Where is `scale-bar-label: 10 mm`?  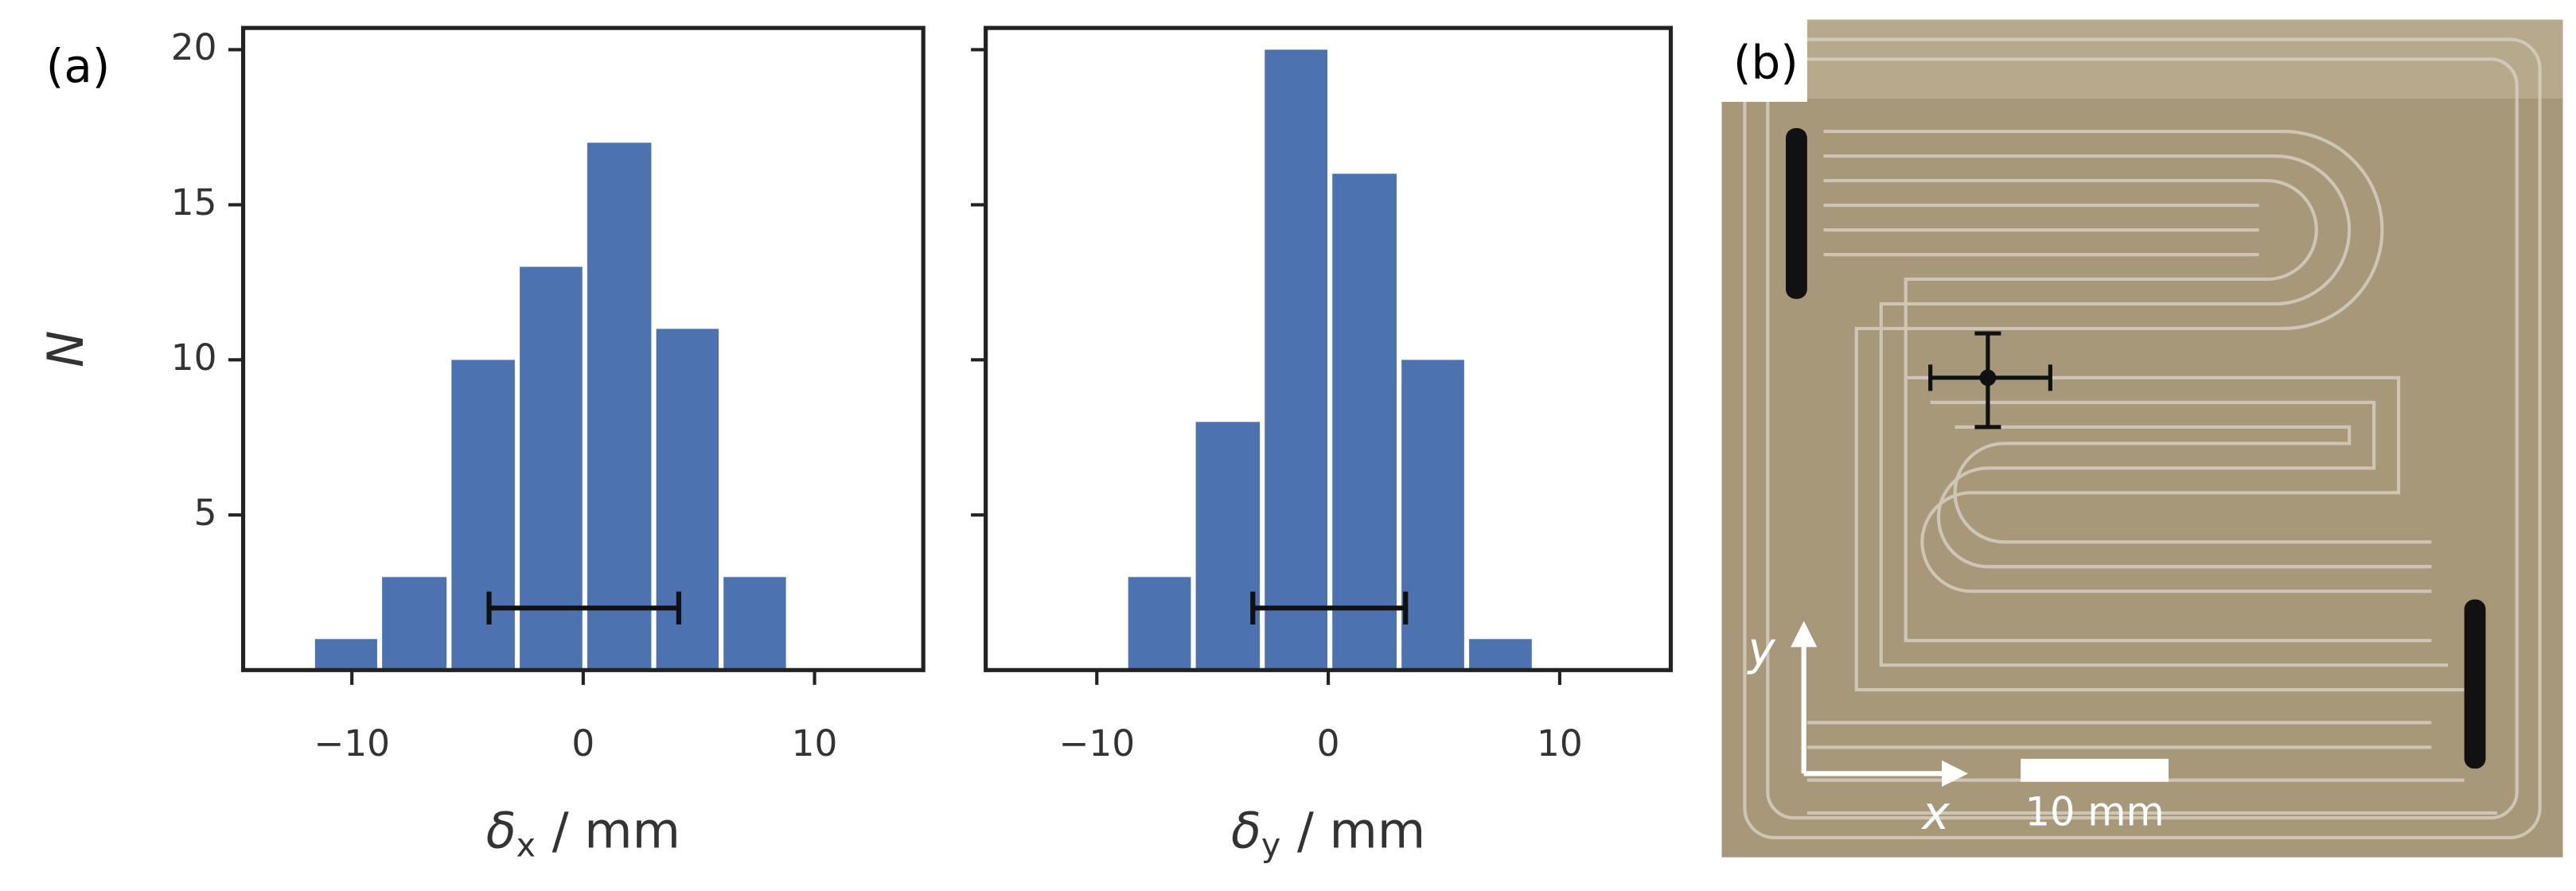 scale-bar-label: 10 mm is located at coordinates (2094, 811).